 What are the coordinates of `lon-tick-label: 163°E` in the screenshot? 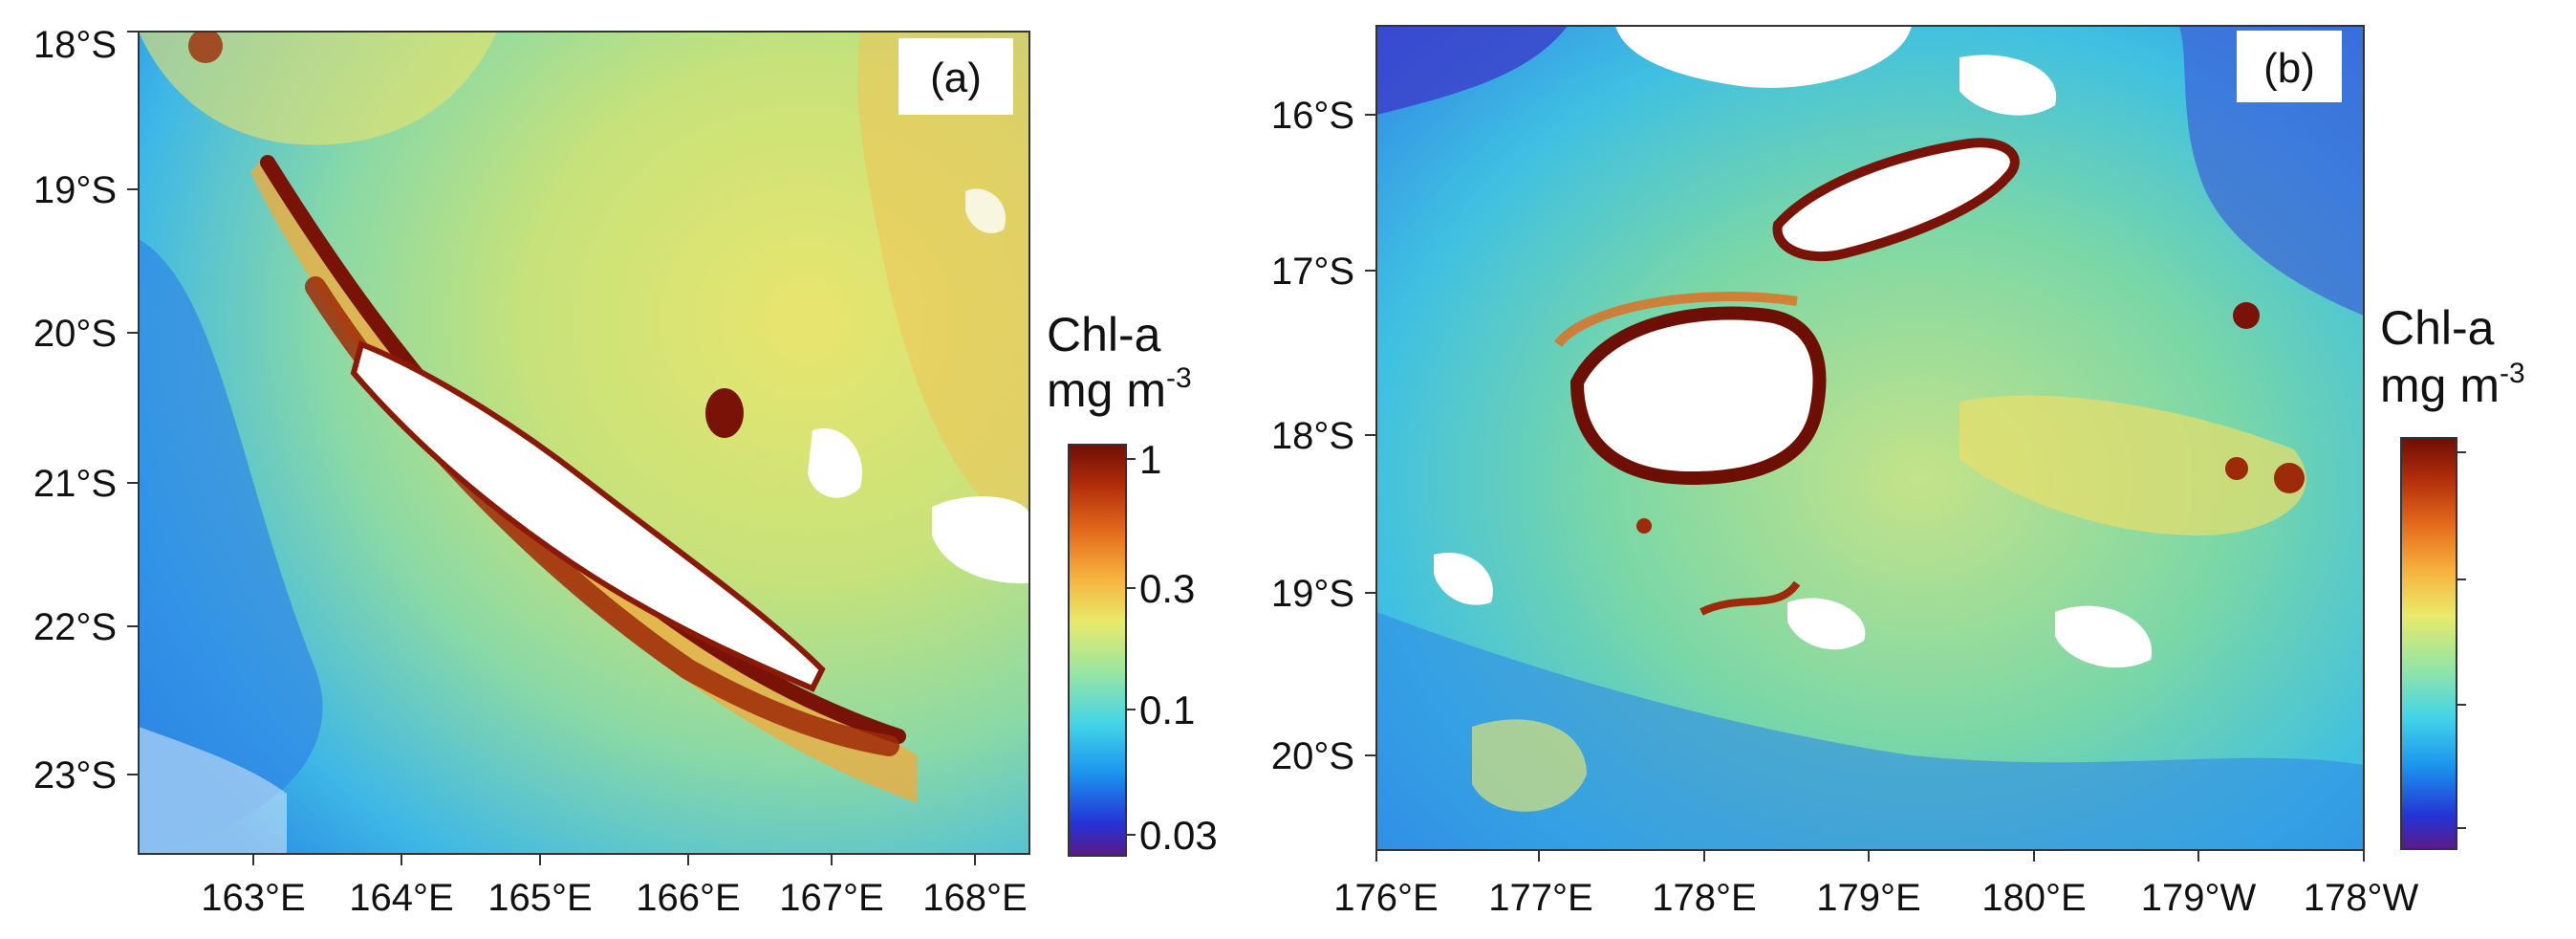 It's located at (253, 898).